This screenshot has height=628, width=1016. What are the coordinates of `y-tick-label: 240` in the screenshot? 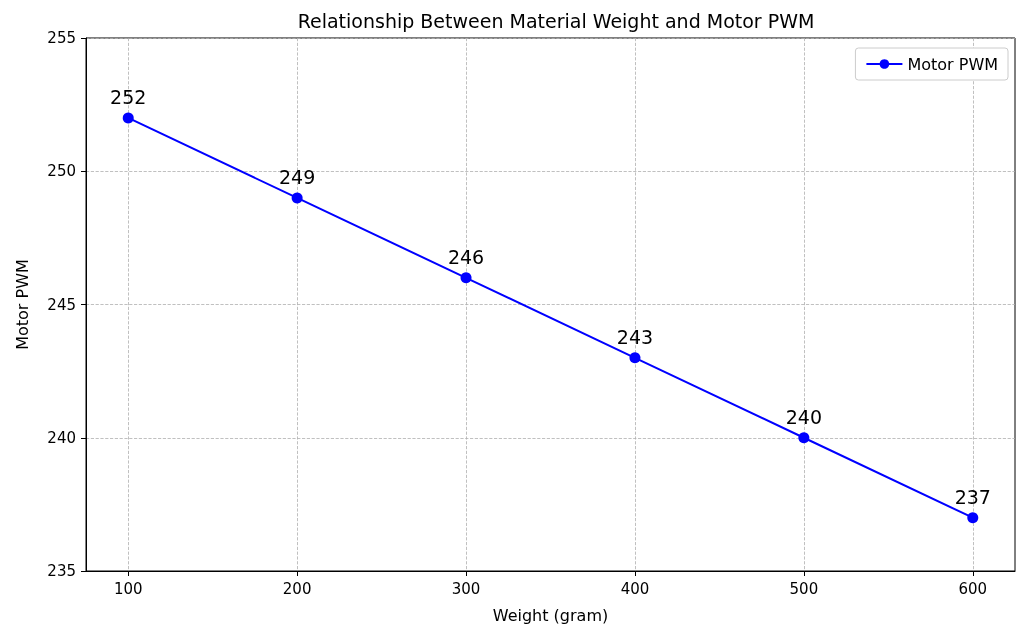 It's located at (61, 437).